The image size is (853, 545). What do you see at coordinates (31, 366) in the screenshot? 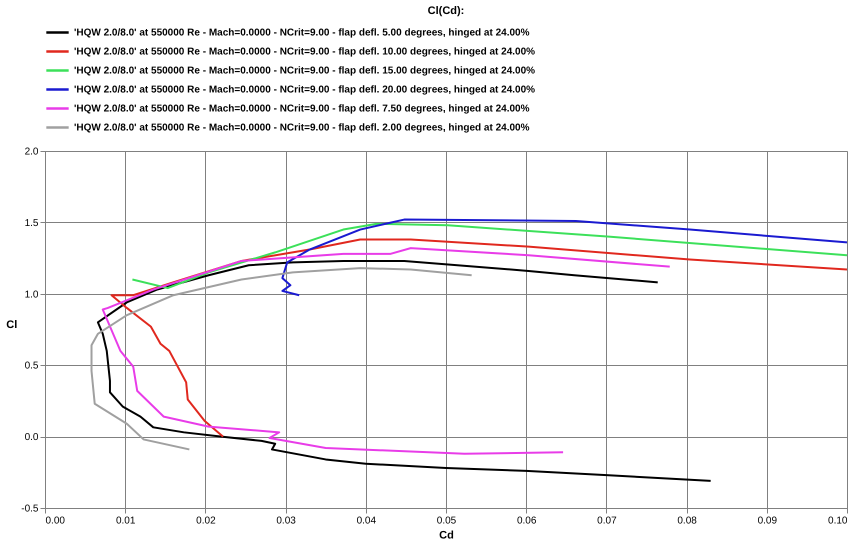
I see `y-tick-label: 0.5` at bounding box center [31, 366].